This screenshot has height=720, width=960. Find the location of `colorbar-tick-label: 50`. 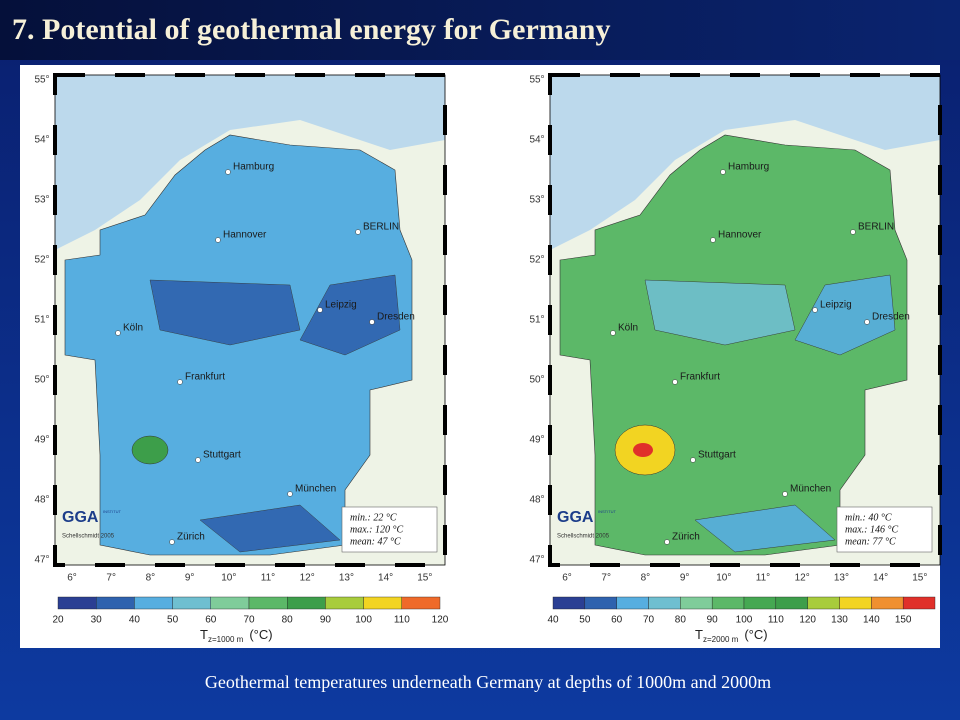

colorbar-tick-label: 50 is located at coordinates (173, 620).